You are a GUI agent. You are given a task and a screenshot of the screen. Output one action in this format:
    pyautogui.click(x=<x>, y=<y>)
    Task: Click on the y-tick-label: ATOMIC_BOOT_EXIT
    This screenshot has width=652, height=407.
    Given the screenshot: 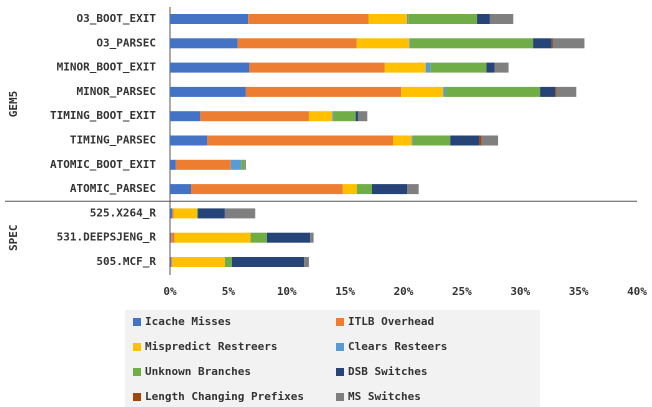 What is the action you would take?
    pyautogui.click(x=103, y=164)
    